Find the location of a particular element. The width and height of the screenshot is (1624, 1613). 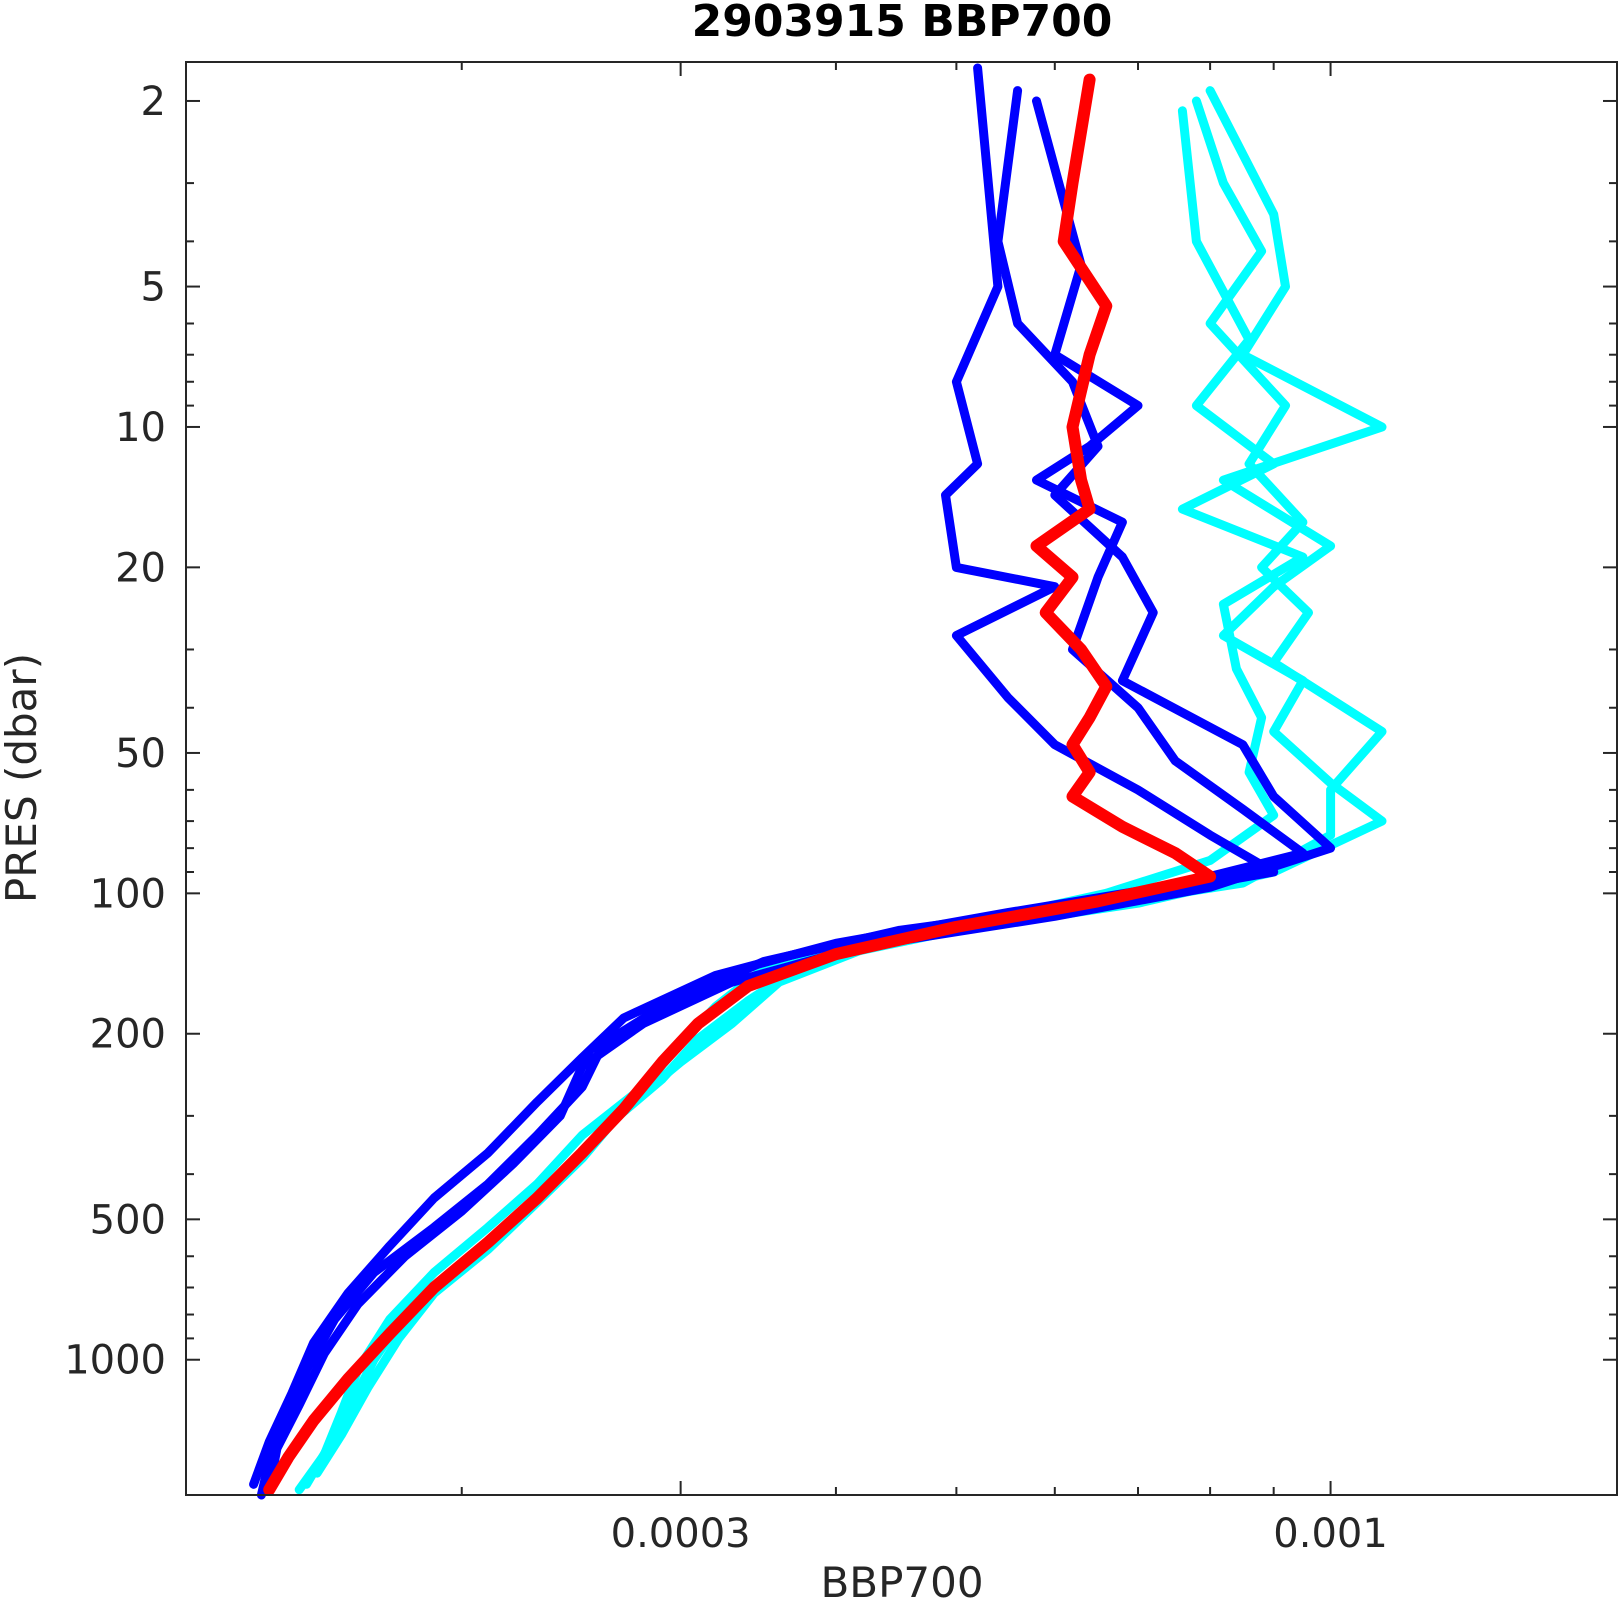

x-tick-label: 0.0003 is located at coordinates (681, 1534).